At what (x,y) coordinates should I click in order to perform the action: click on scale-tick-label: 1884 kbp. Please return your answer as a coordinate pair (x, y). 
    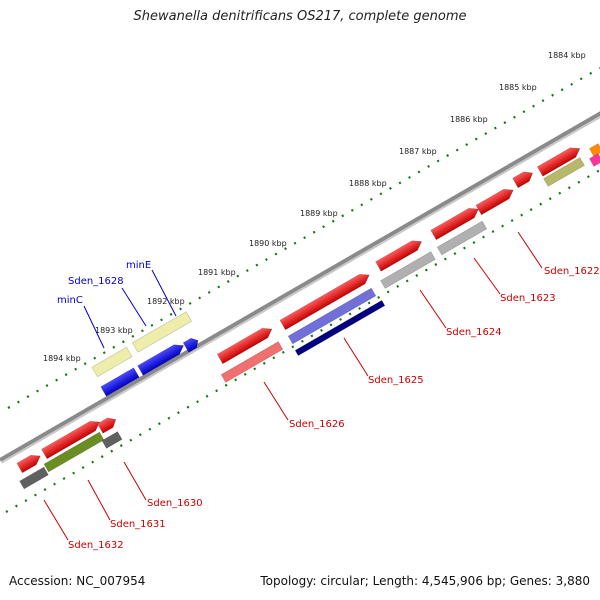
    Looking at the image, I should click on (567, 55).